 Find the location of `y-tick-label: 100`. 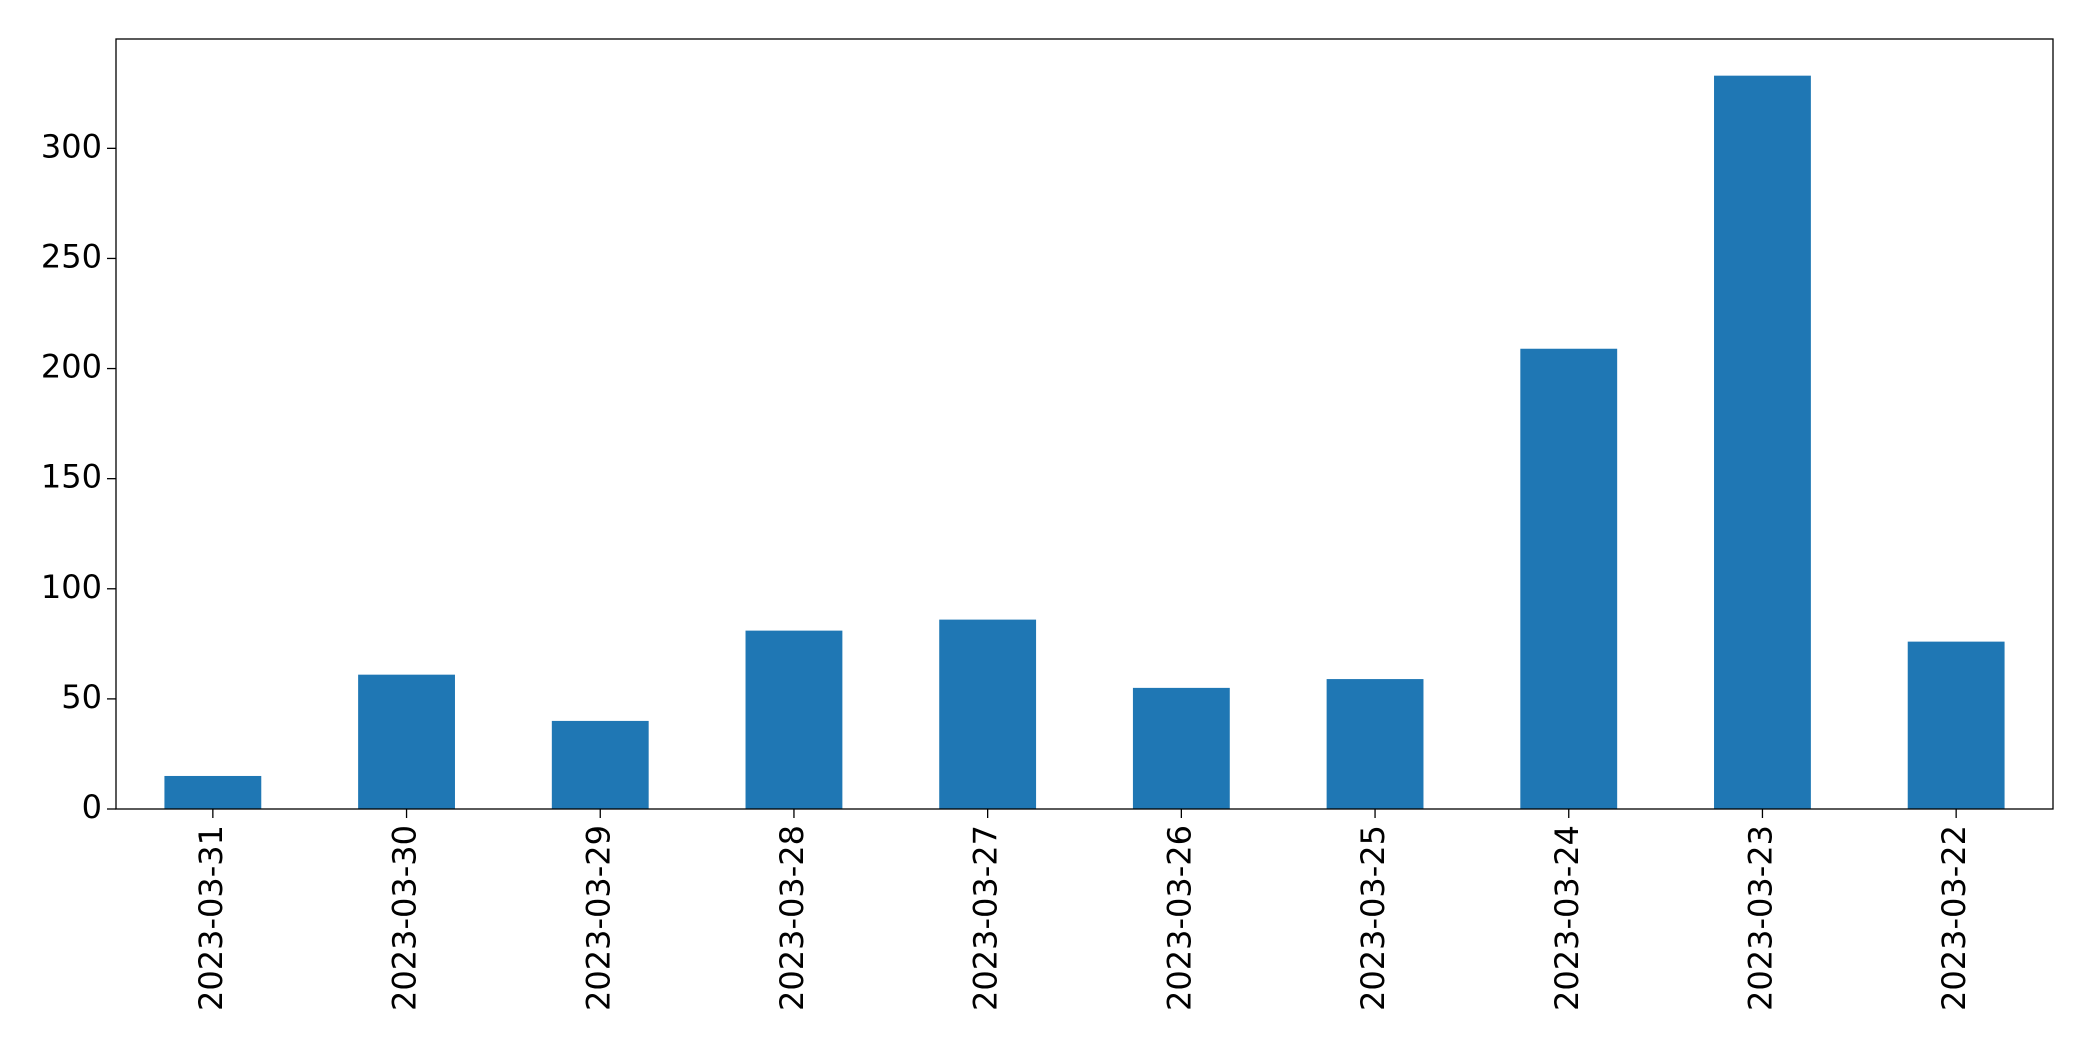

y-tick-label: 100 is located at coordinates (71, 587).